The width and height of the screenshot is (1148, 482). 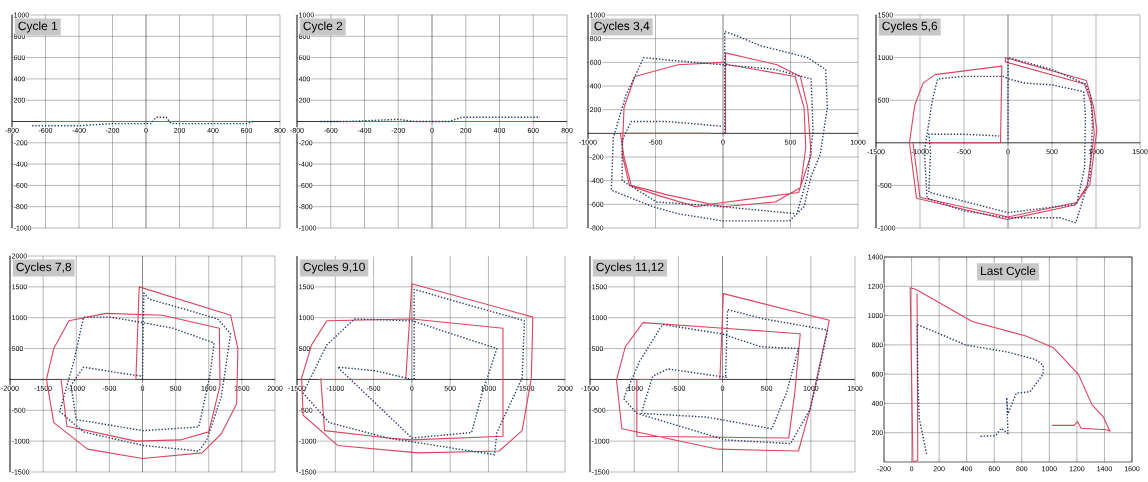 What do you see at coordinates (44, 268) in the screenshot?
I see `text: Cycles 7,8` at bounding box center [44, 268].